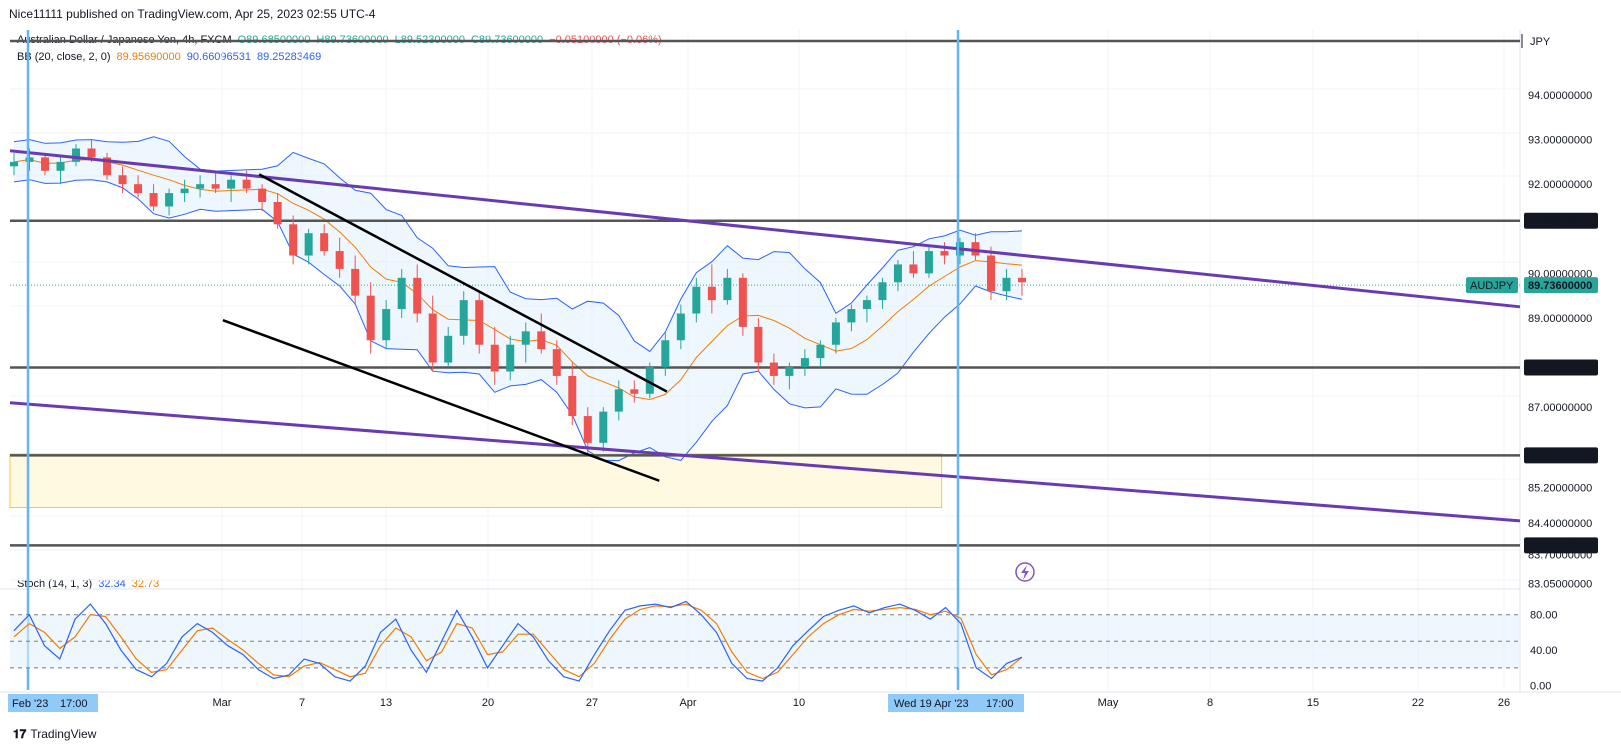  Describe the element at coordinates (1504, 703) in the screenshot. I see `time-tick-label: 26` at that location.